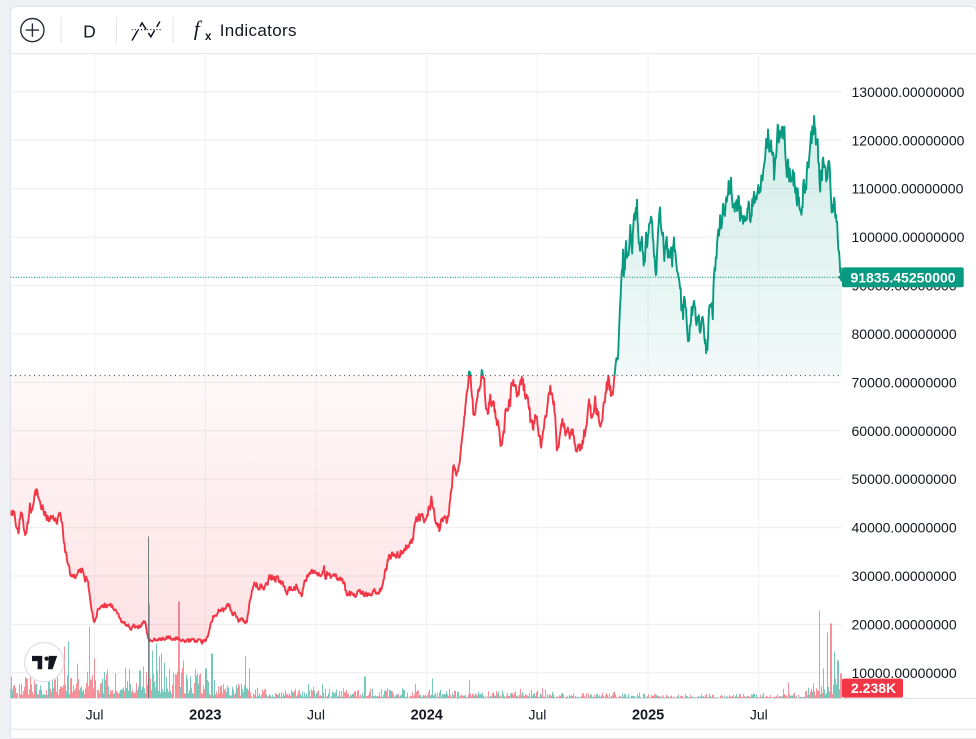  I want to click on svg-text: 80000.00000000, so click(904, 334).